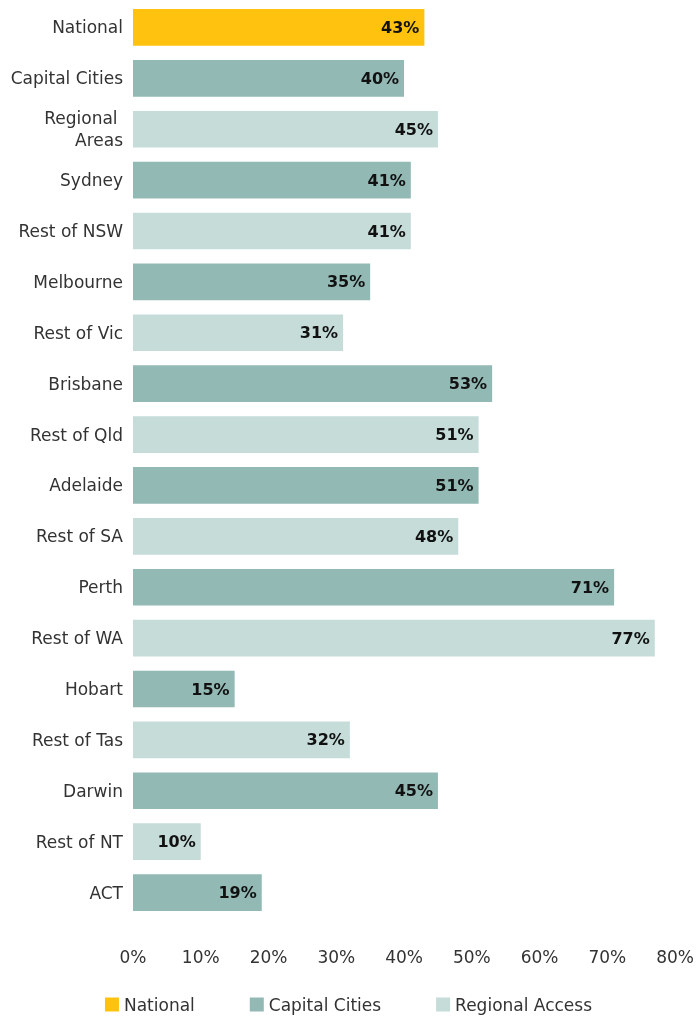 The width and height of the screenshot is (697, 1020). I want to click on data-label: 32%, so click(325, 740).